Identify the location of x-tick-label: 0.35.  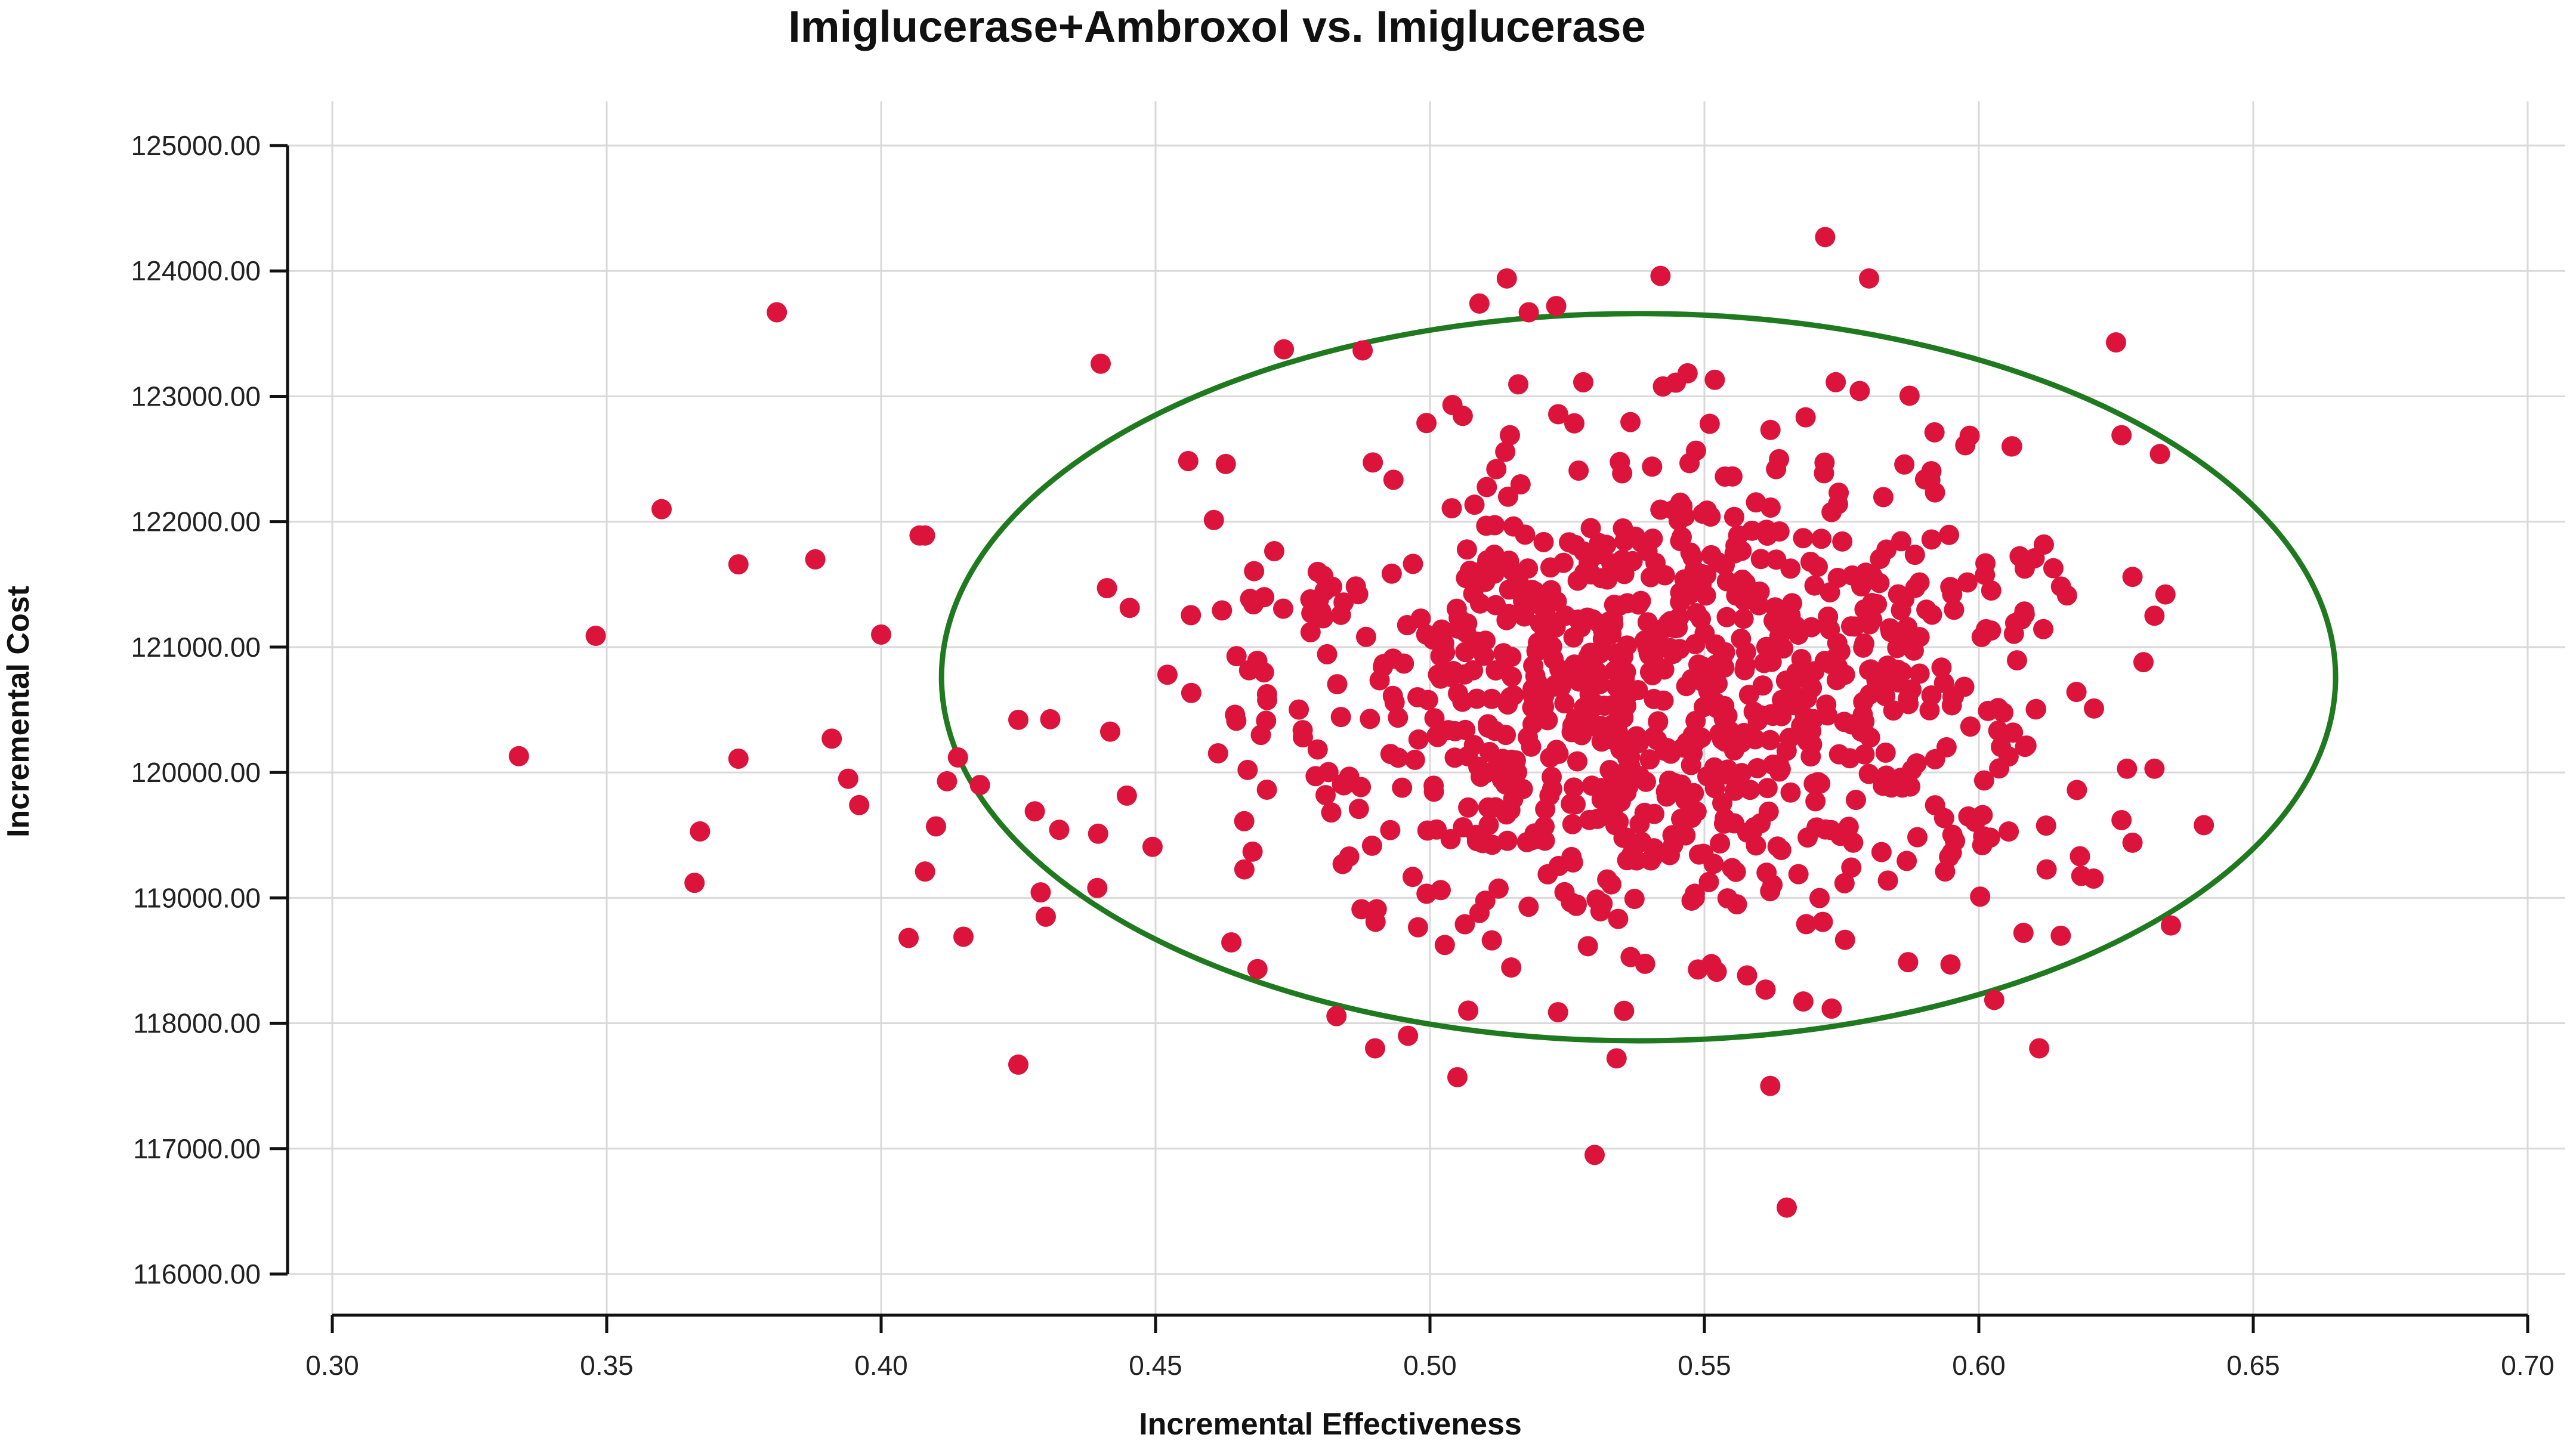
(607, 1365).